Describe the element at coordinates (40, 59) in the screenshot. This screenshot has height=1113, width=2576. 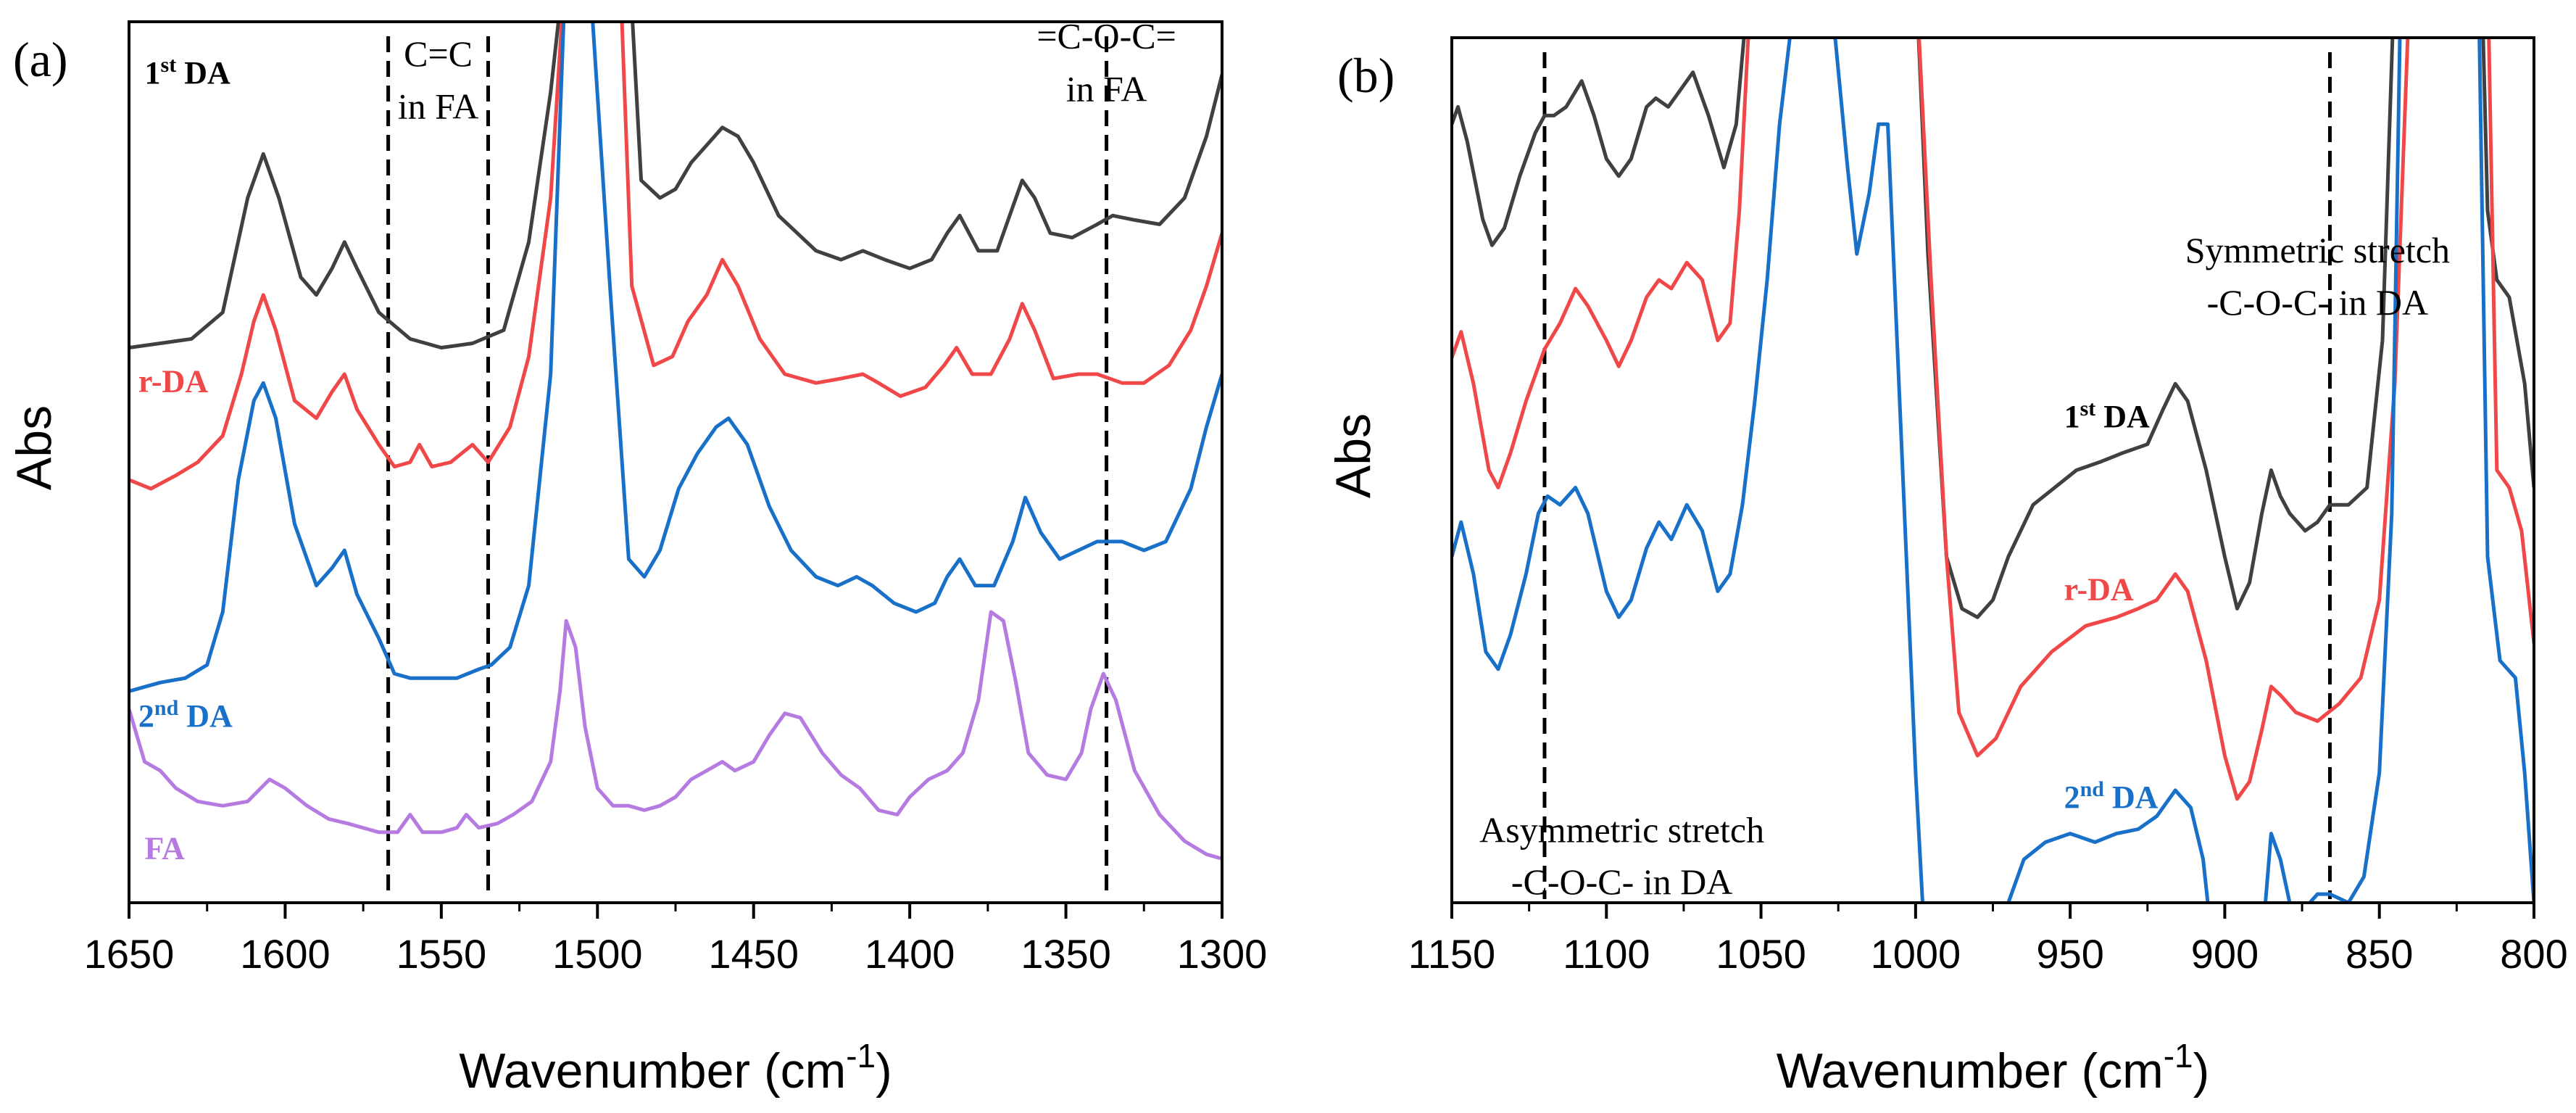
I see `panel-label: (a)` at that location.